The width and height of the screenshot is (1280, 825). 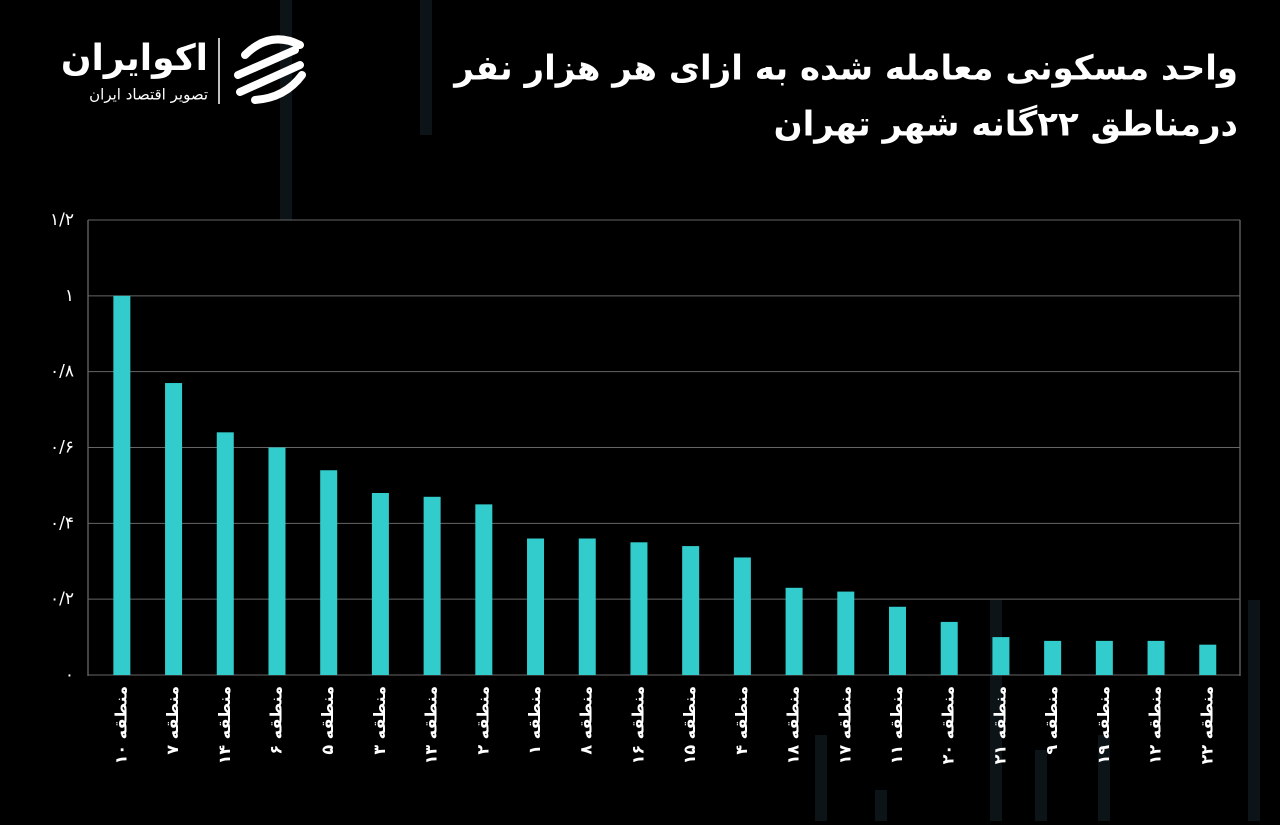 I want to click on x-tick-label: منطقه ۱۵, so click(x=689, y=725).